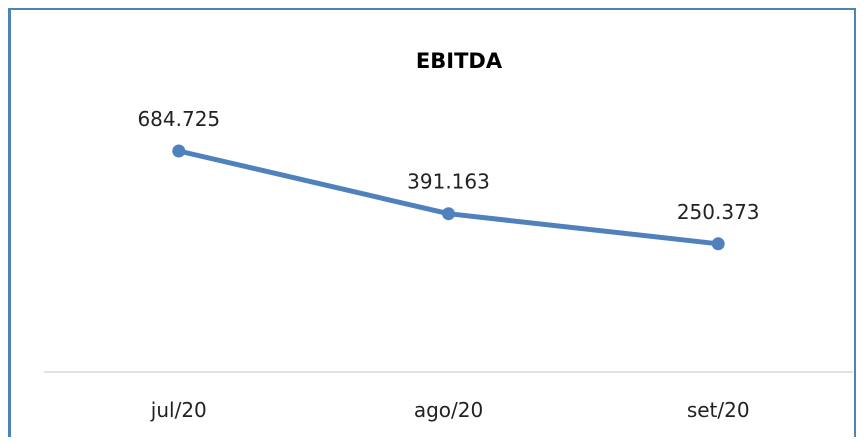  Describe the element at coordinates (448, 182) in the screenshot. I see `data-label: 391.163` at that location.